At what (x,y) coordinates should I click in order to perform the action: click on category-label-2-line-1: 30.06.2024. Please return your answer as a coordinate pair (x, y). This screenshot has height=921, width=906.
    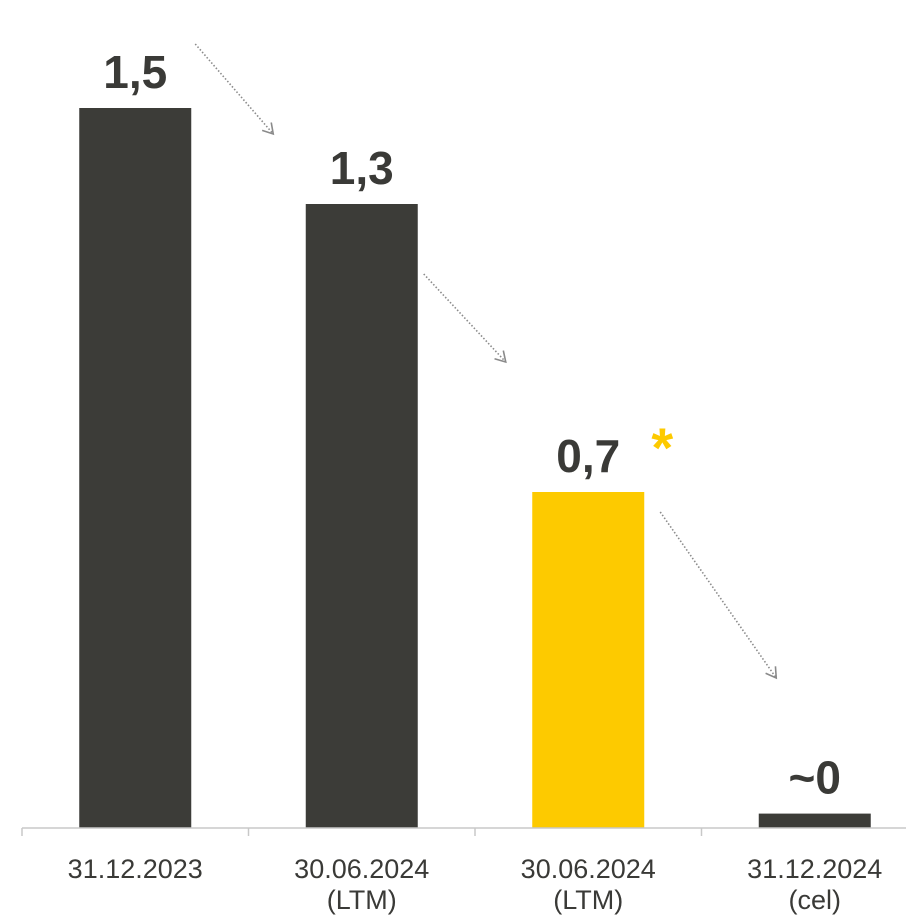
    Looking at the image, I should click on (361, 869).